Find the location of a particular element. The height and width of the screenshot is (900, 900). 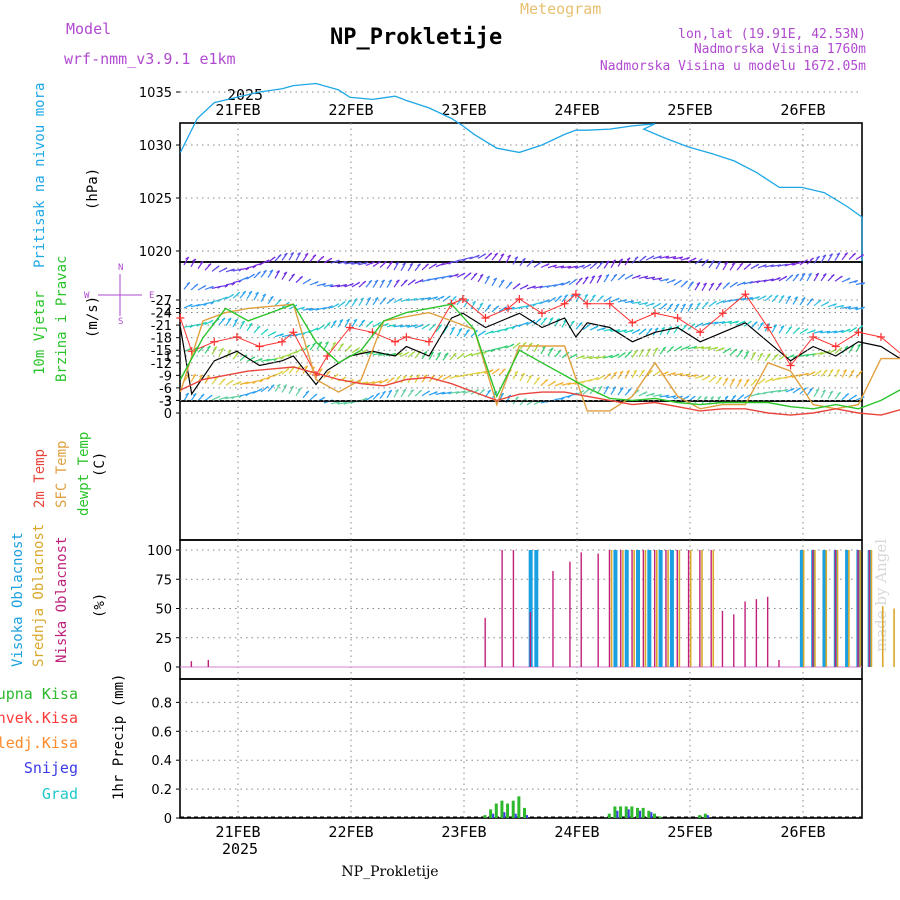

wind-unit: (m/s) is located at coordinates (93, 317).